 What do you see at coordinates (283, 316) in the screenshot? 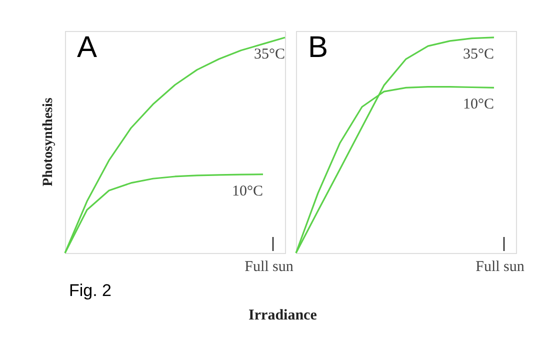
I see `x-axis-title: Irradiance` at bounding box center [283, 316].